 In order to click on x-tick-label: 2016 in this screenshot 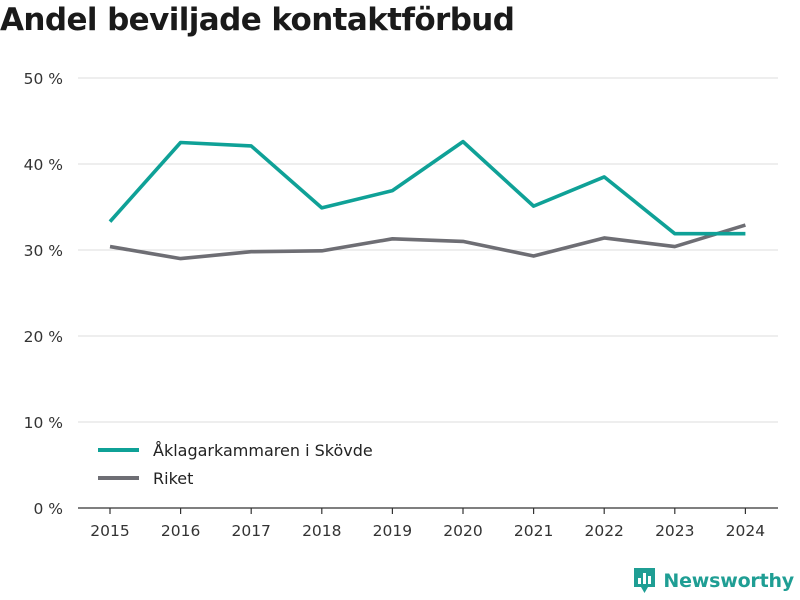, I will do `click(180, 531)`.